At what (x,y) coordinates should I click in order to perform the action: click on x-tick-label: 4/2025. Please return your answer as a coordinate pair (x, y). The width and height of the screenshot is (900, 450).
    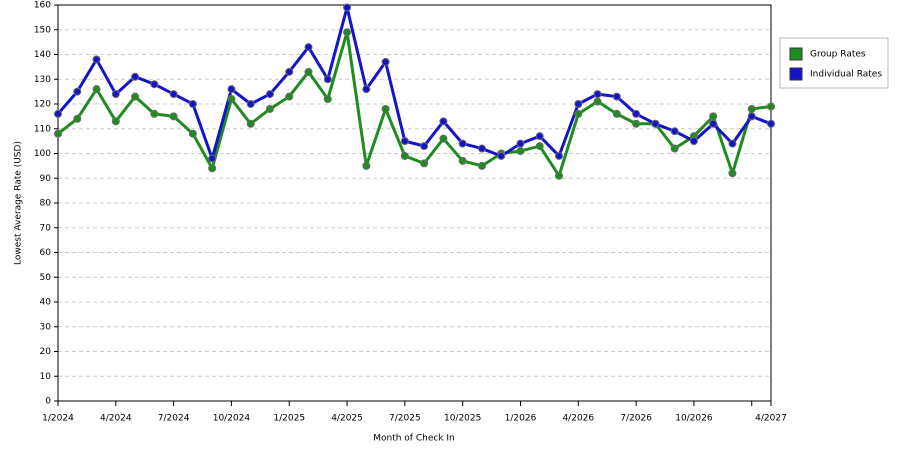
    Looking at the image, I should click on (347, 419).